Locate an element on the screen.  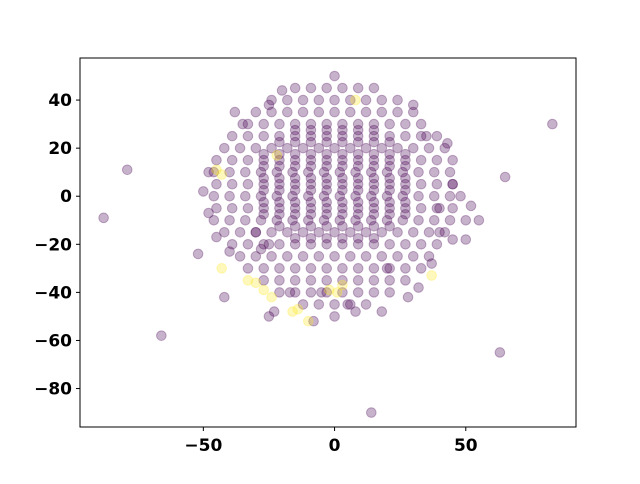
y-tick-label: 20 is located at coordinates (60, 149).